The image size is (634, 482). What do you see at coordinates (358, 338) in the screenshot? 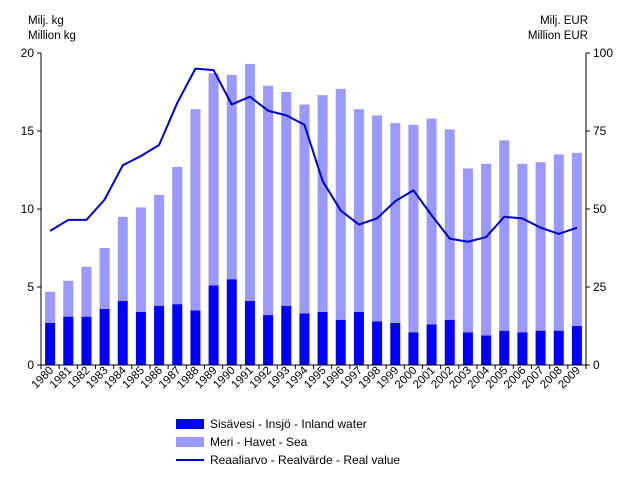
I see `bar-inland-1997` at bounding box center [358, 338].